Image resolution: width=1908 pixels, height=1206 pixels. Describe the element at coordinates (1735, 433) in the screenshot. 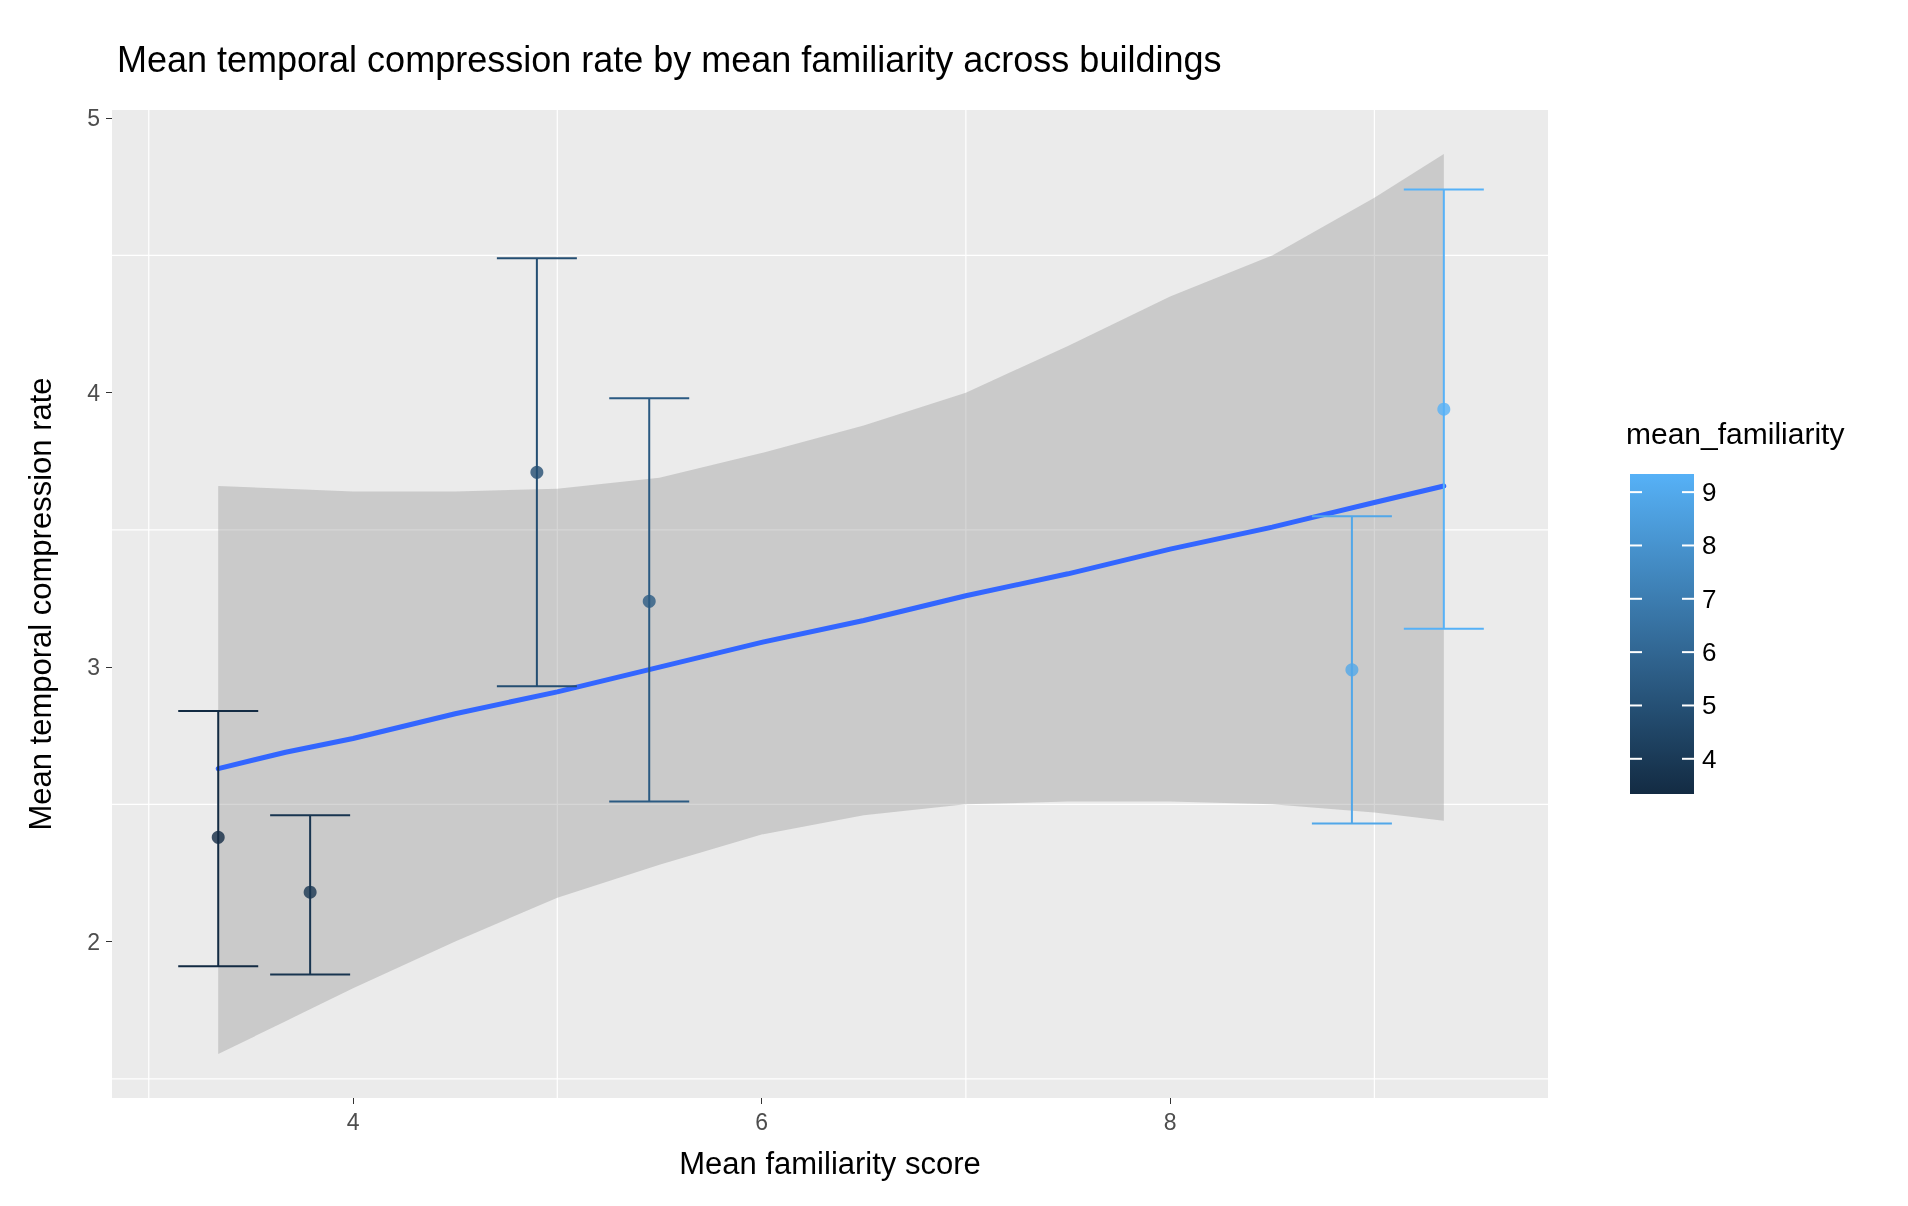

I see `color-bar-title: mean_familiarity` at that location.